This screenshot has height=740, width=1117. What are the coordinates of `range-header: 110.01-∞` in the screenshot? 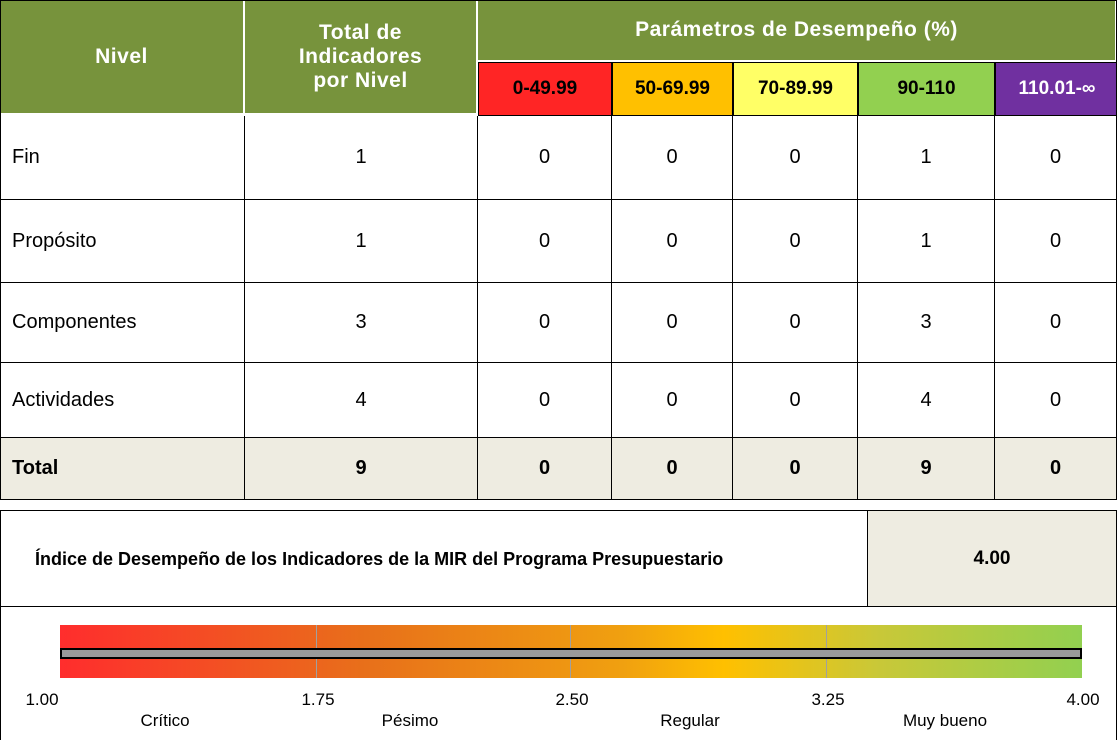 It's located at (1056, 89).